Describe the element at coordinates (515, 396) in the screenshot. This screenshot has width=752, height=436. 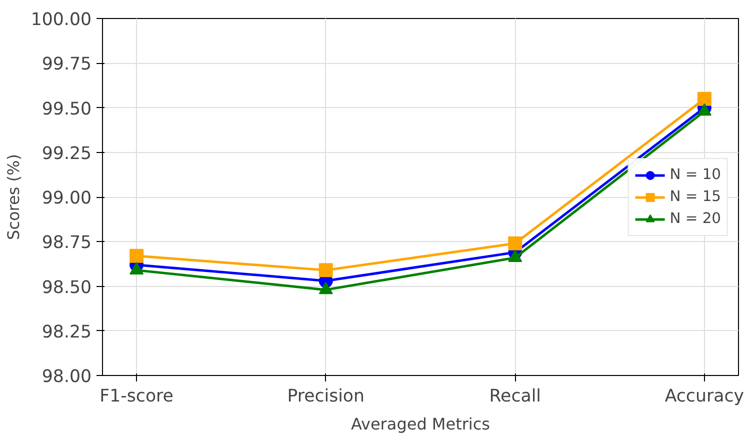
I see `x-tick-label: Recall` at that location.